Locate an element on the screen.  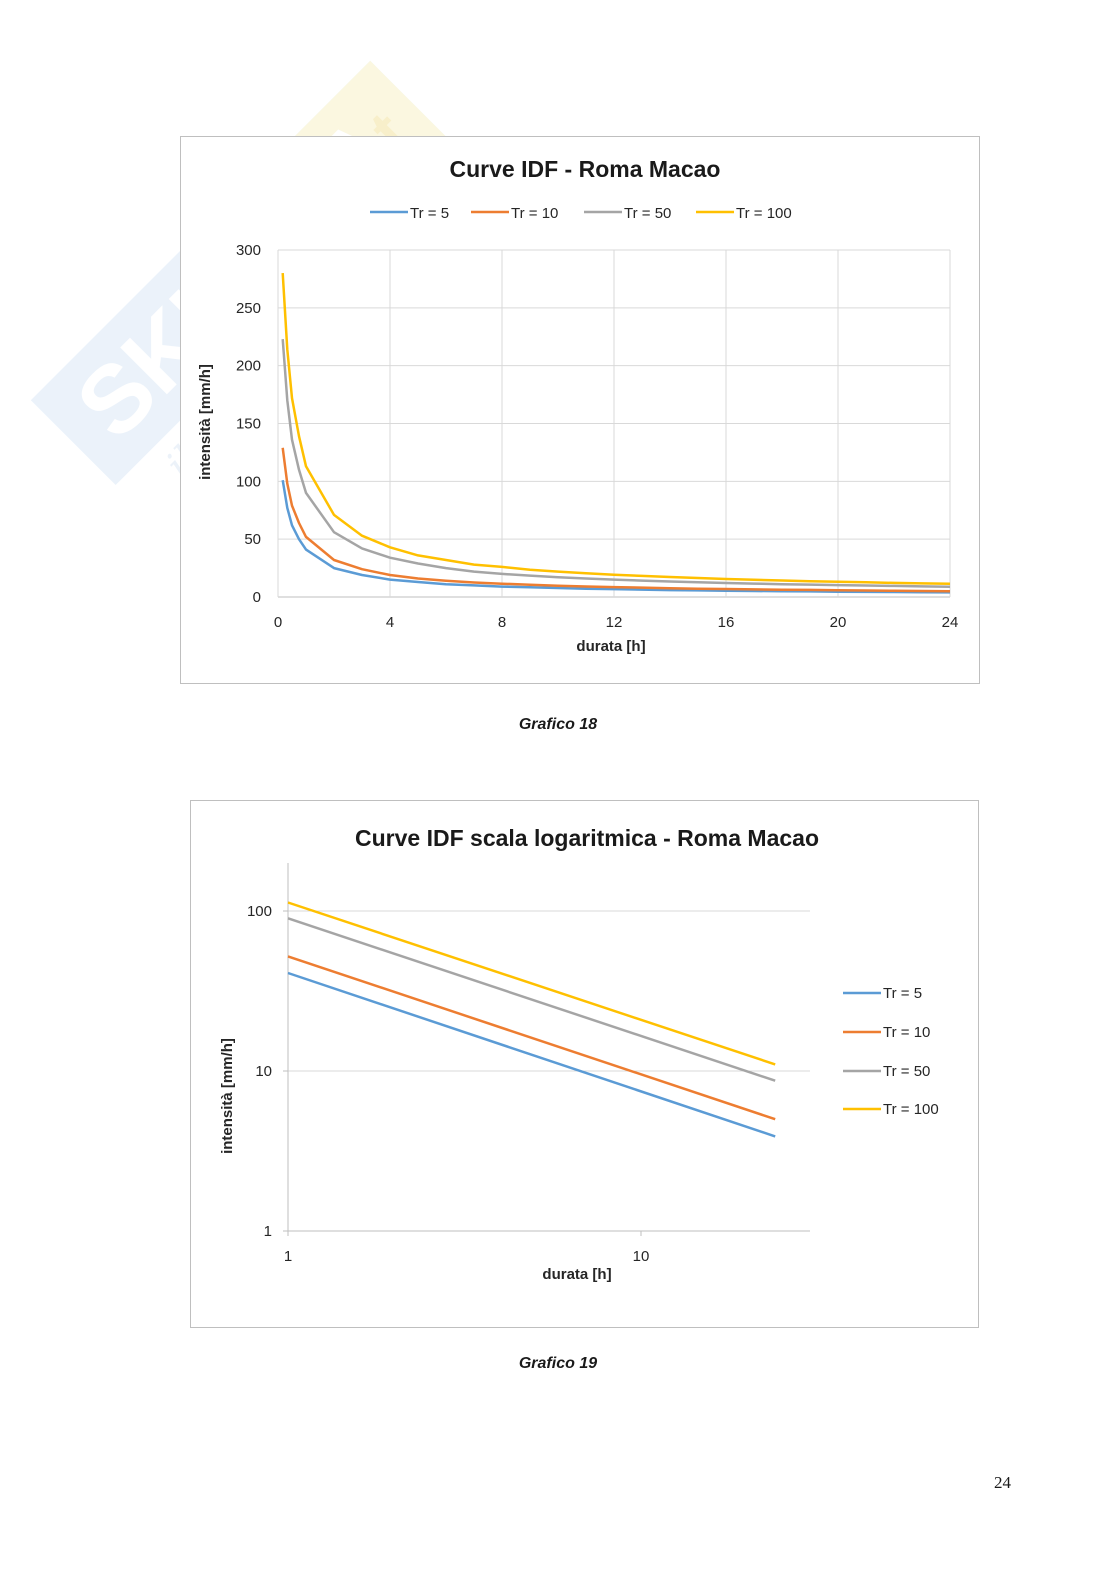
y-tick-label: 1 is located at coordinates (268, 1231).